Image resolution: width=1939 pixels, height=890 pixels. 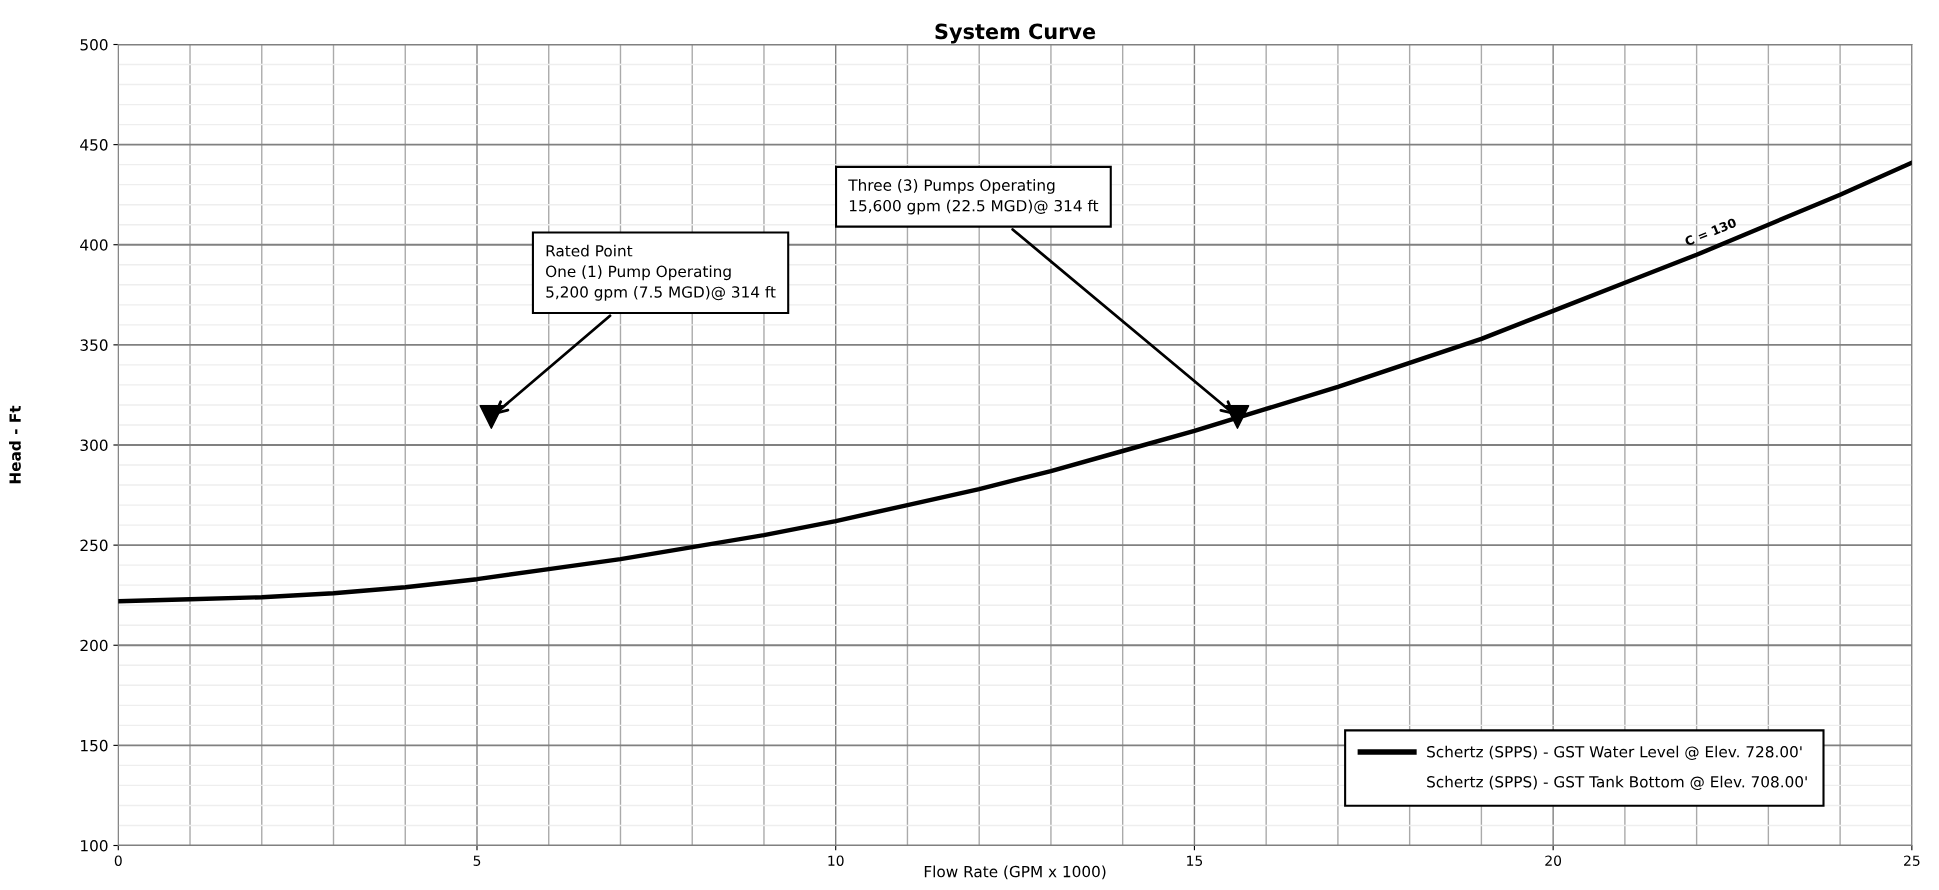 I want to click on x-tick-label: 0, so click(x=118, y=860).